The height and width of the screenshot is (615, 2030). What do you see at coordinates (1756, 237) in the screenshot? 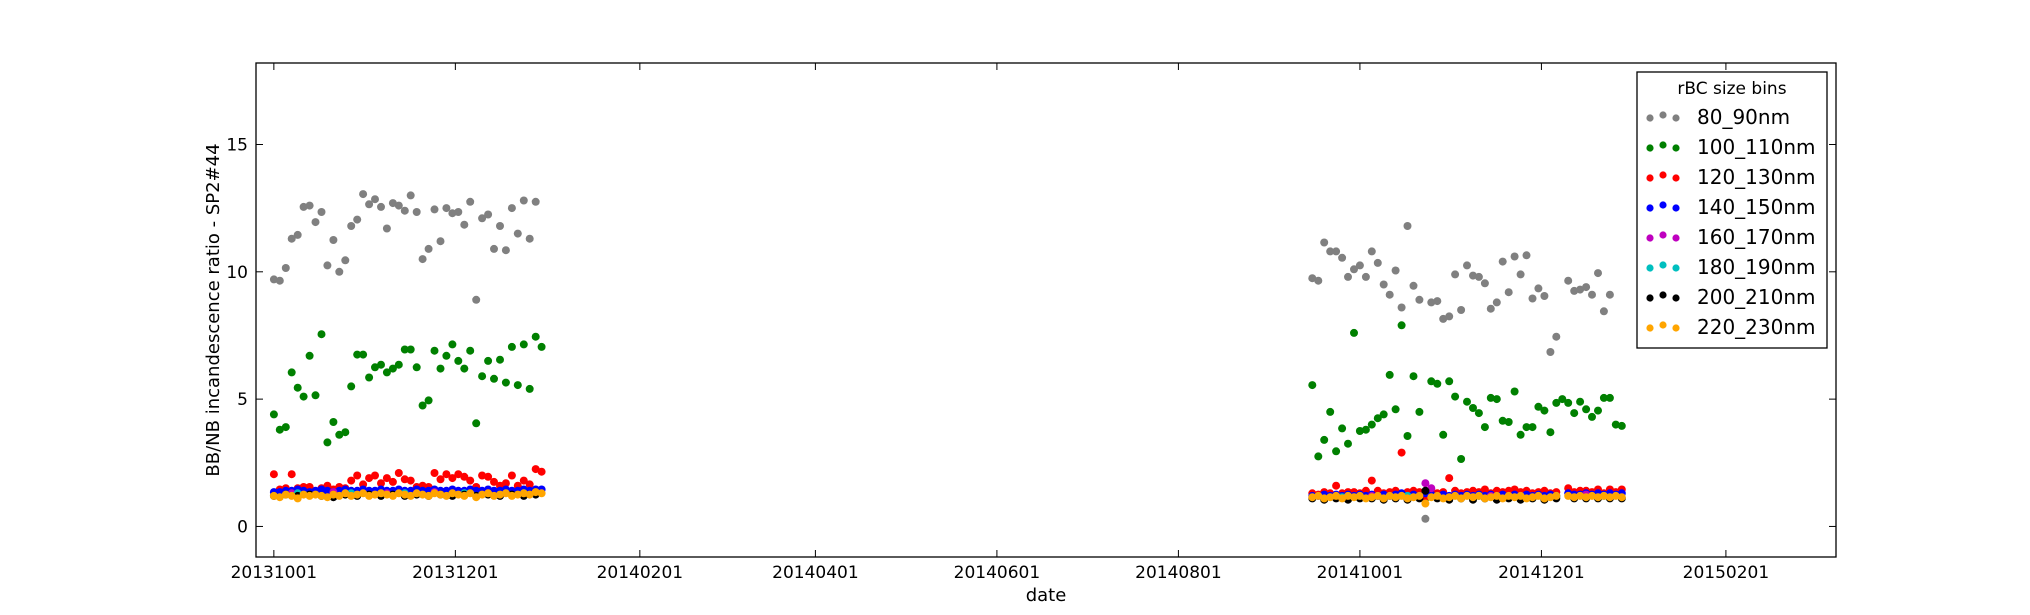
I see `legend-label: 160_170nm` at bounding box center [1756, 237].